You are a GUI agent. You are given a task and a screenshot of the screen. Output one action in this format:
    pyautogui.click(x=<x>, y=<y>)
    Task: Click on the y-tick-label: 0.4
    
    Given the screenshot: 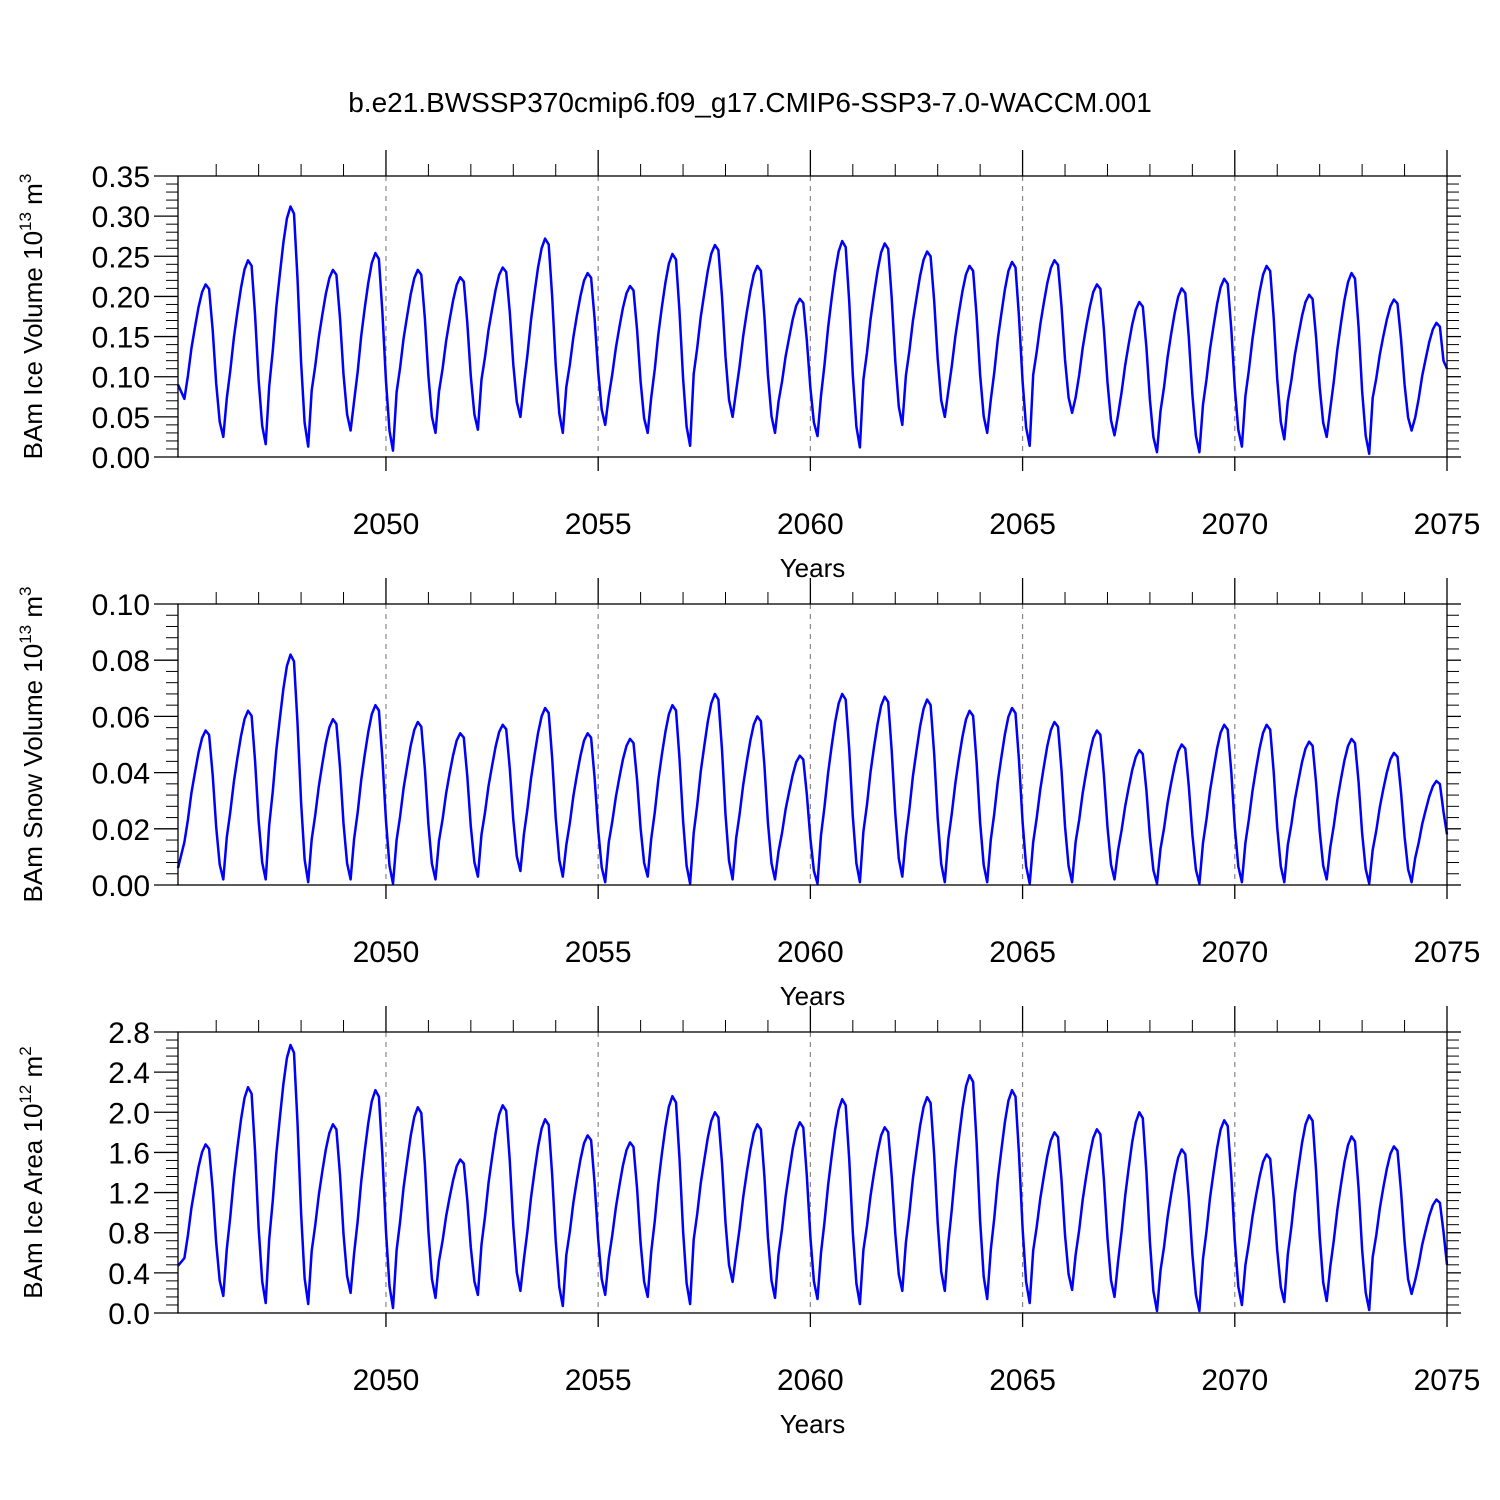 What is the action you would take?
    pyautogui.click(x=129, y=1274)
    